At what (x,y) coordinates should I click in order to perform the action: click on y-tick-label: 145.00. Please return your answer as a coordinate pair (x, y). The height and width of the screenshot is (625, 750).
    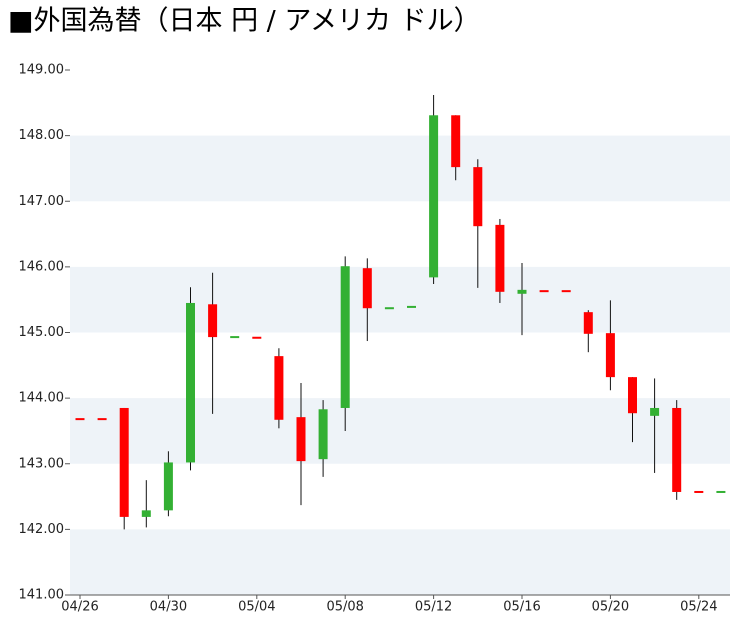
    Looking at the image, I should click on (42, 332).